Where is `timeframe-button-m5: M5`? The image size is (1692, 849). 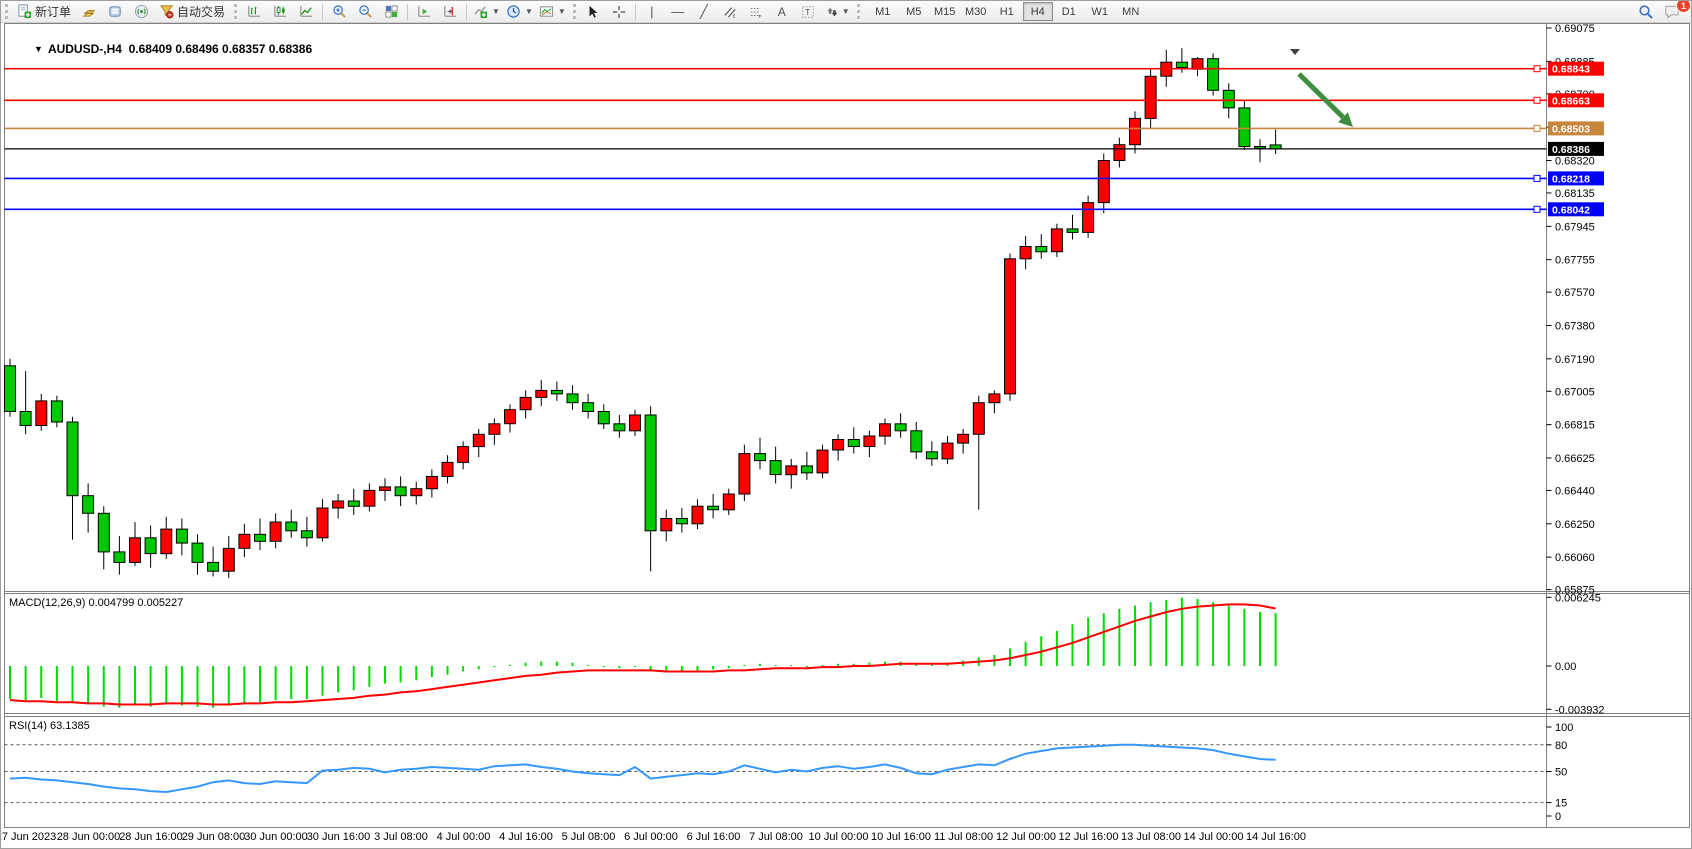 timeframe-button-m5: M5 is located at coordinates (914, 11).